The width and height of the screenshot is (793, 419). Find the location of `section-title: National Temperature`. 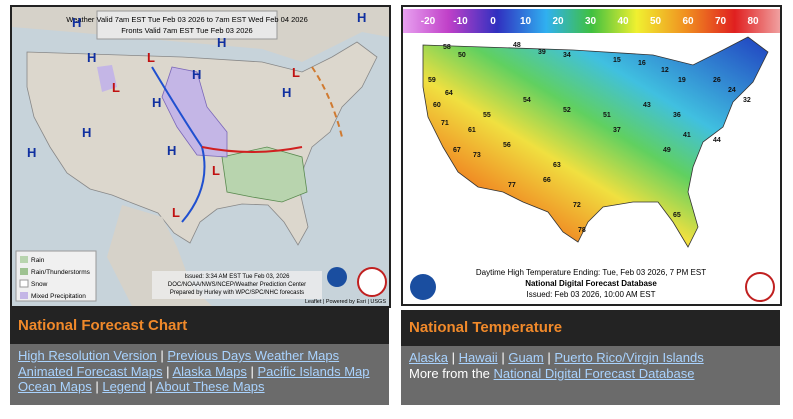

section-title: National Temperature is located at coordinates (590, 328).